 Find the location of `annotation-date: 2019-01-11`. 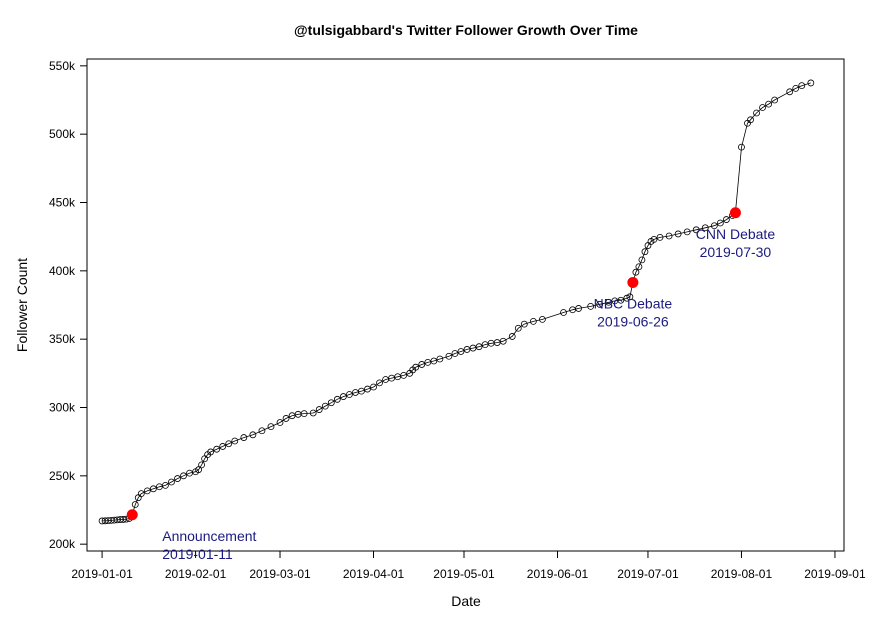

annotation-date: 2019-01-11 is located at coordinates (197, 554).